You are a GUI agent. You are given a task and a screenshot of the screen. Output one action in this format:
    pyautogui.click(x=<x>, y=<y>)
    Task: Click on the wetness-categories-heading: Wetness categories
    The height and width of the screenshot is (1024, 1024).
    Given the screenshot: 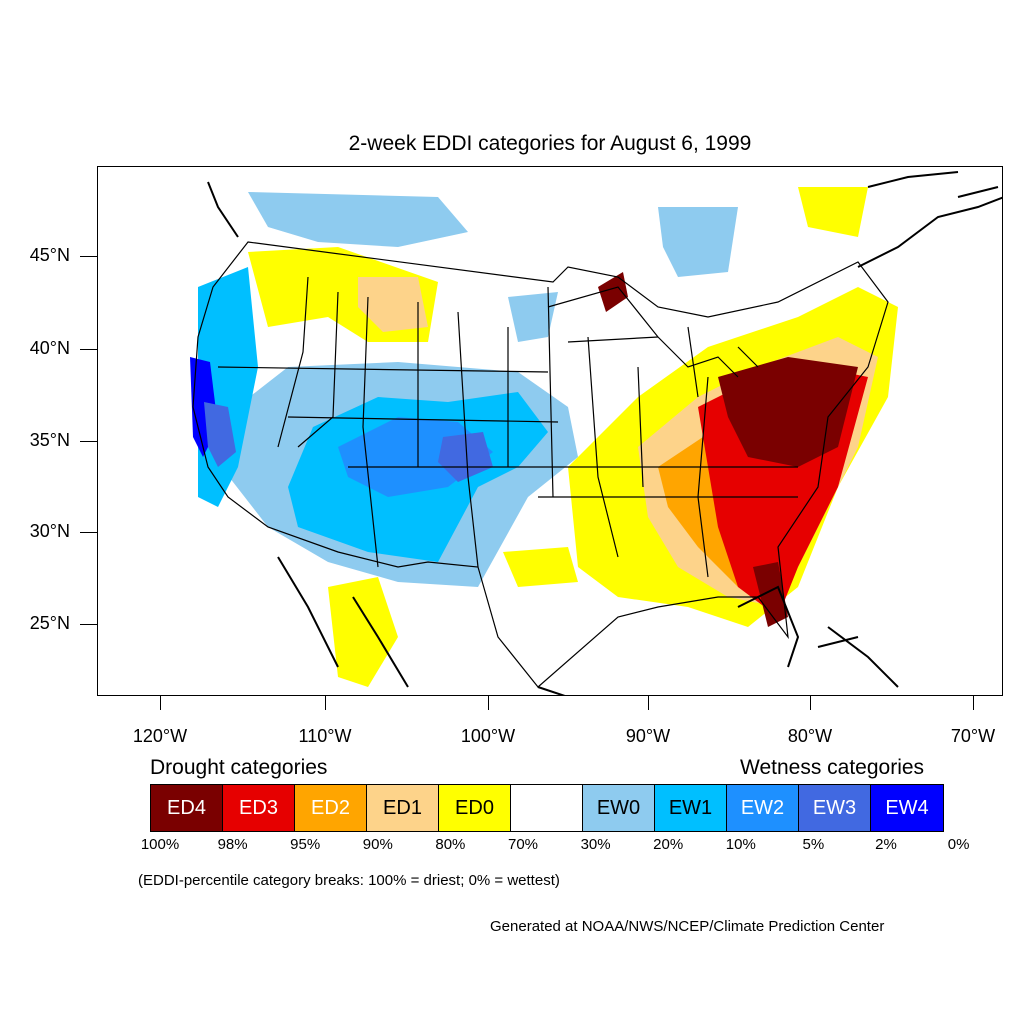 What is the action you would take?
    pyautogui.click(x=832, y=767)
    